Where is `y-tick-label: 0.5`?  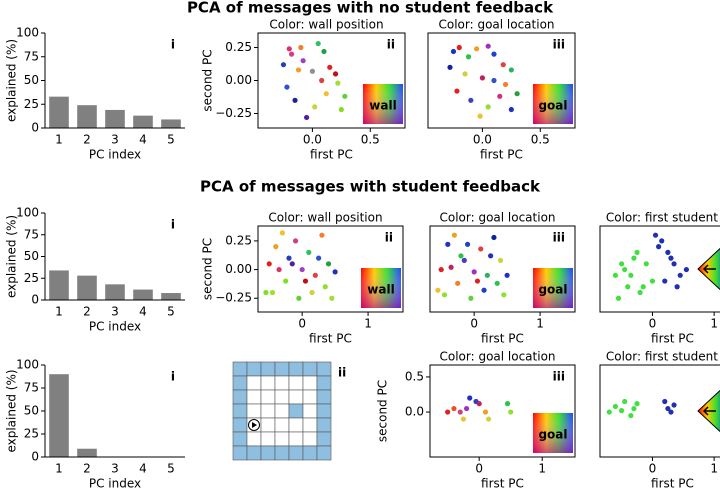
y-tick-label: 0.5 is located at coordinates (414, 376).